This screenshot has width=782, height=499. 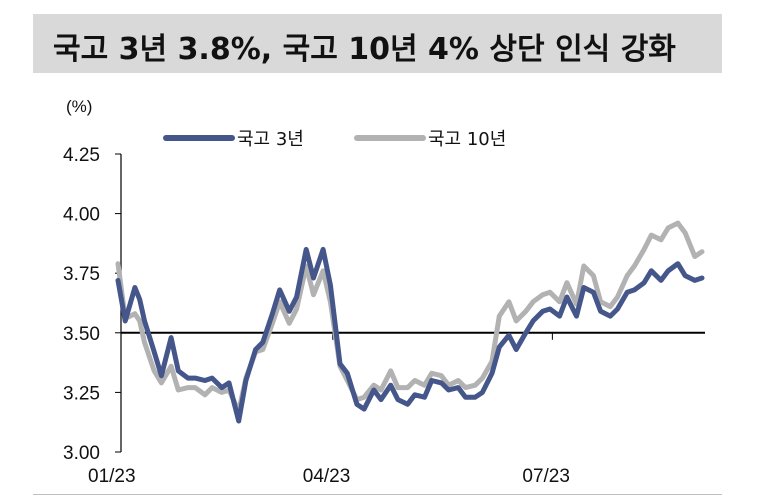 What do you see at coordinates (364, 49) in the screenshot?
I see `chart-title: 국고 3년 3.8%, 국고 10년 4% 상단 인식 강화` at bounding box center [364, 49].